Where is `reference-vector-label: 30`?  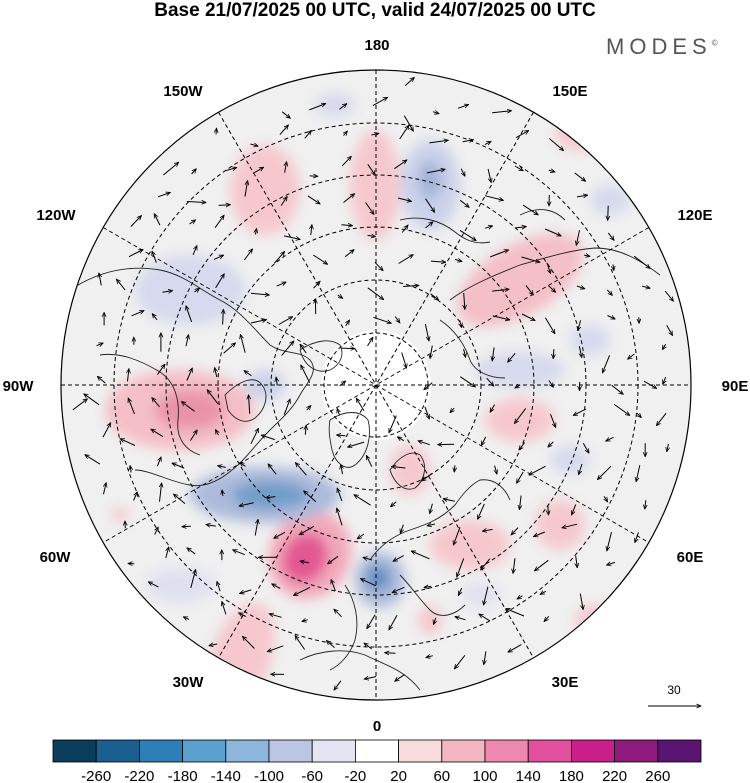 reference-vector-label: 30 is located at coordinates (674, 690).